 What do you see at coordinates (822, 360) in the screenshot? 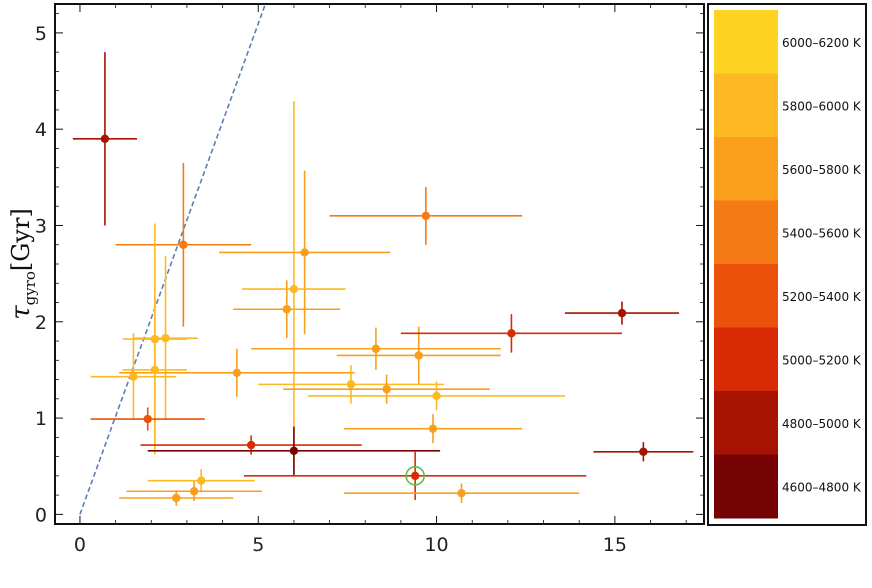
I see `legend-label: 5000–5200 K` at bounding box center [822, 360].